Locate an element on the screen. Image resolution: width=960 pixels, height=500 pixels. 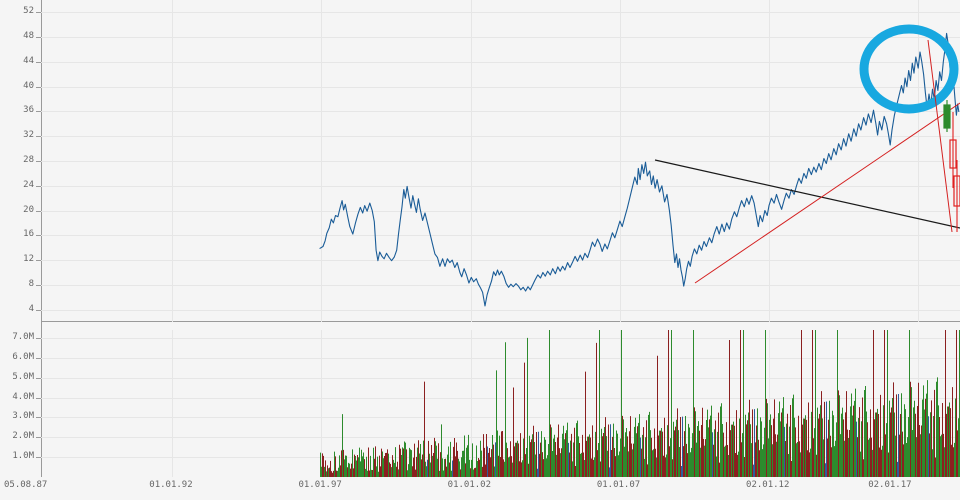
price-tick-label: 48 is located at coordinates (28, 36).